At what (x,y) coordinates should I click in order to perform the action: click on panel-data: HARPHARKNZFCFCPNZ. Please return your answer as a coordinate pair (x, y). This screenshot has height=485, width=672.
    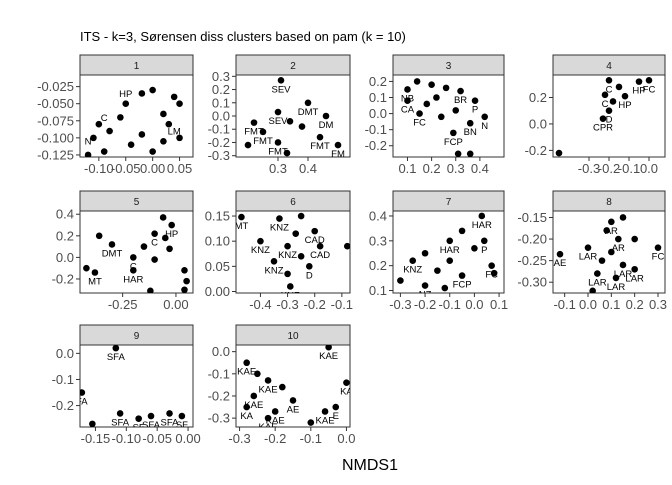
    Looking at the image, I should click on (447, 252).